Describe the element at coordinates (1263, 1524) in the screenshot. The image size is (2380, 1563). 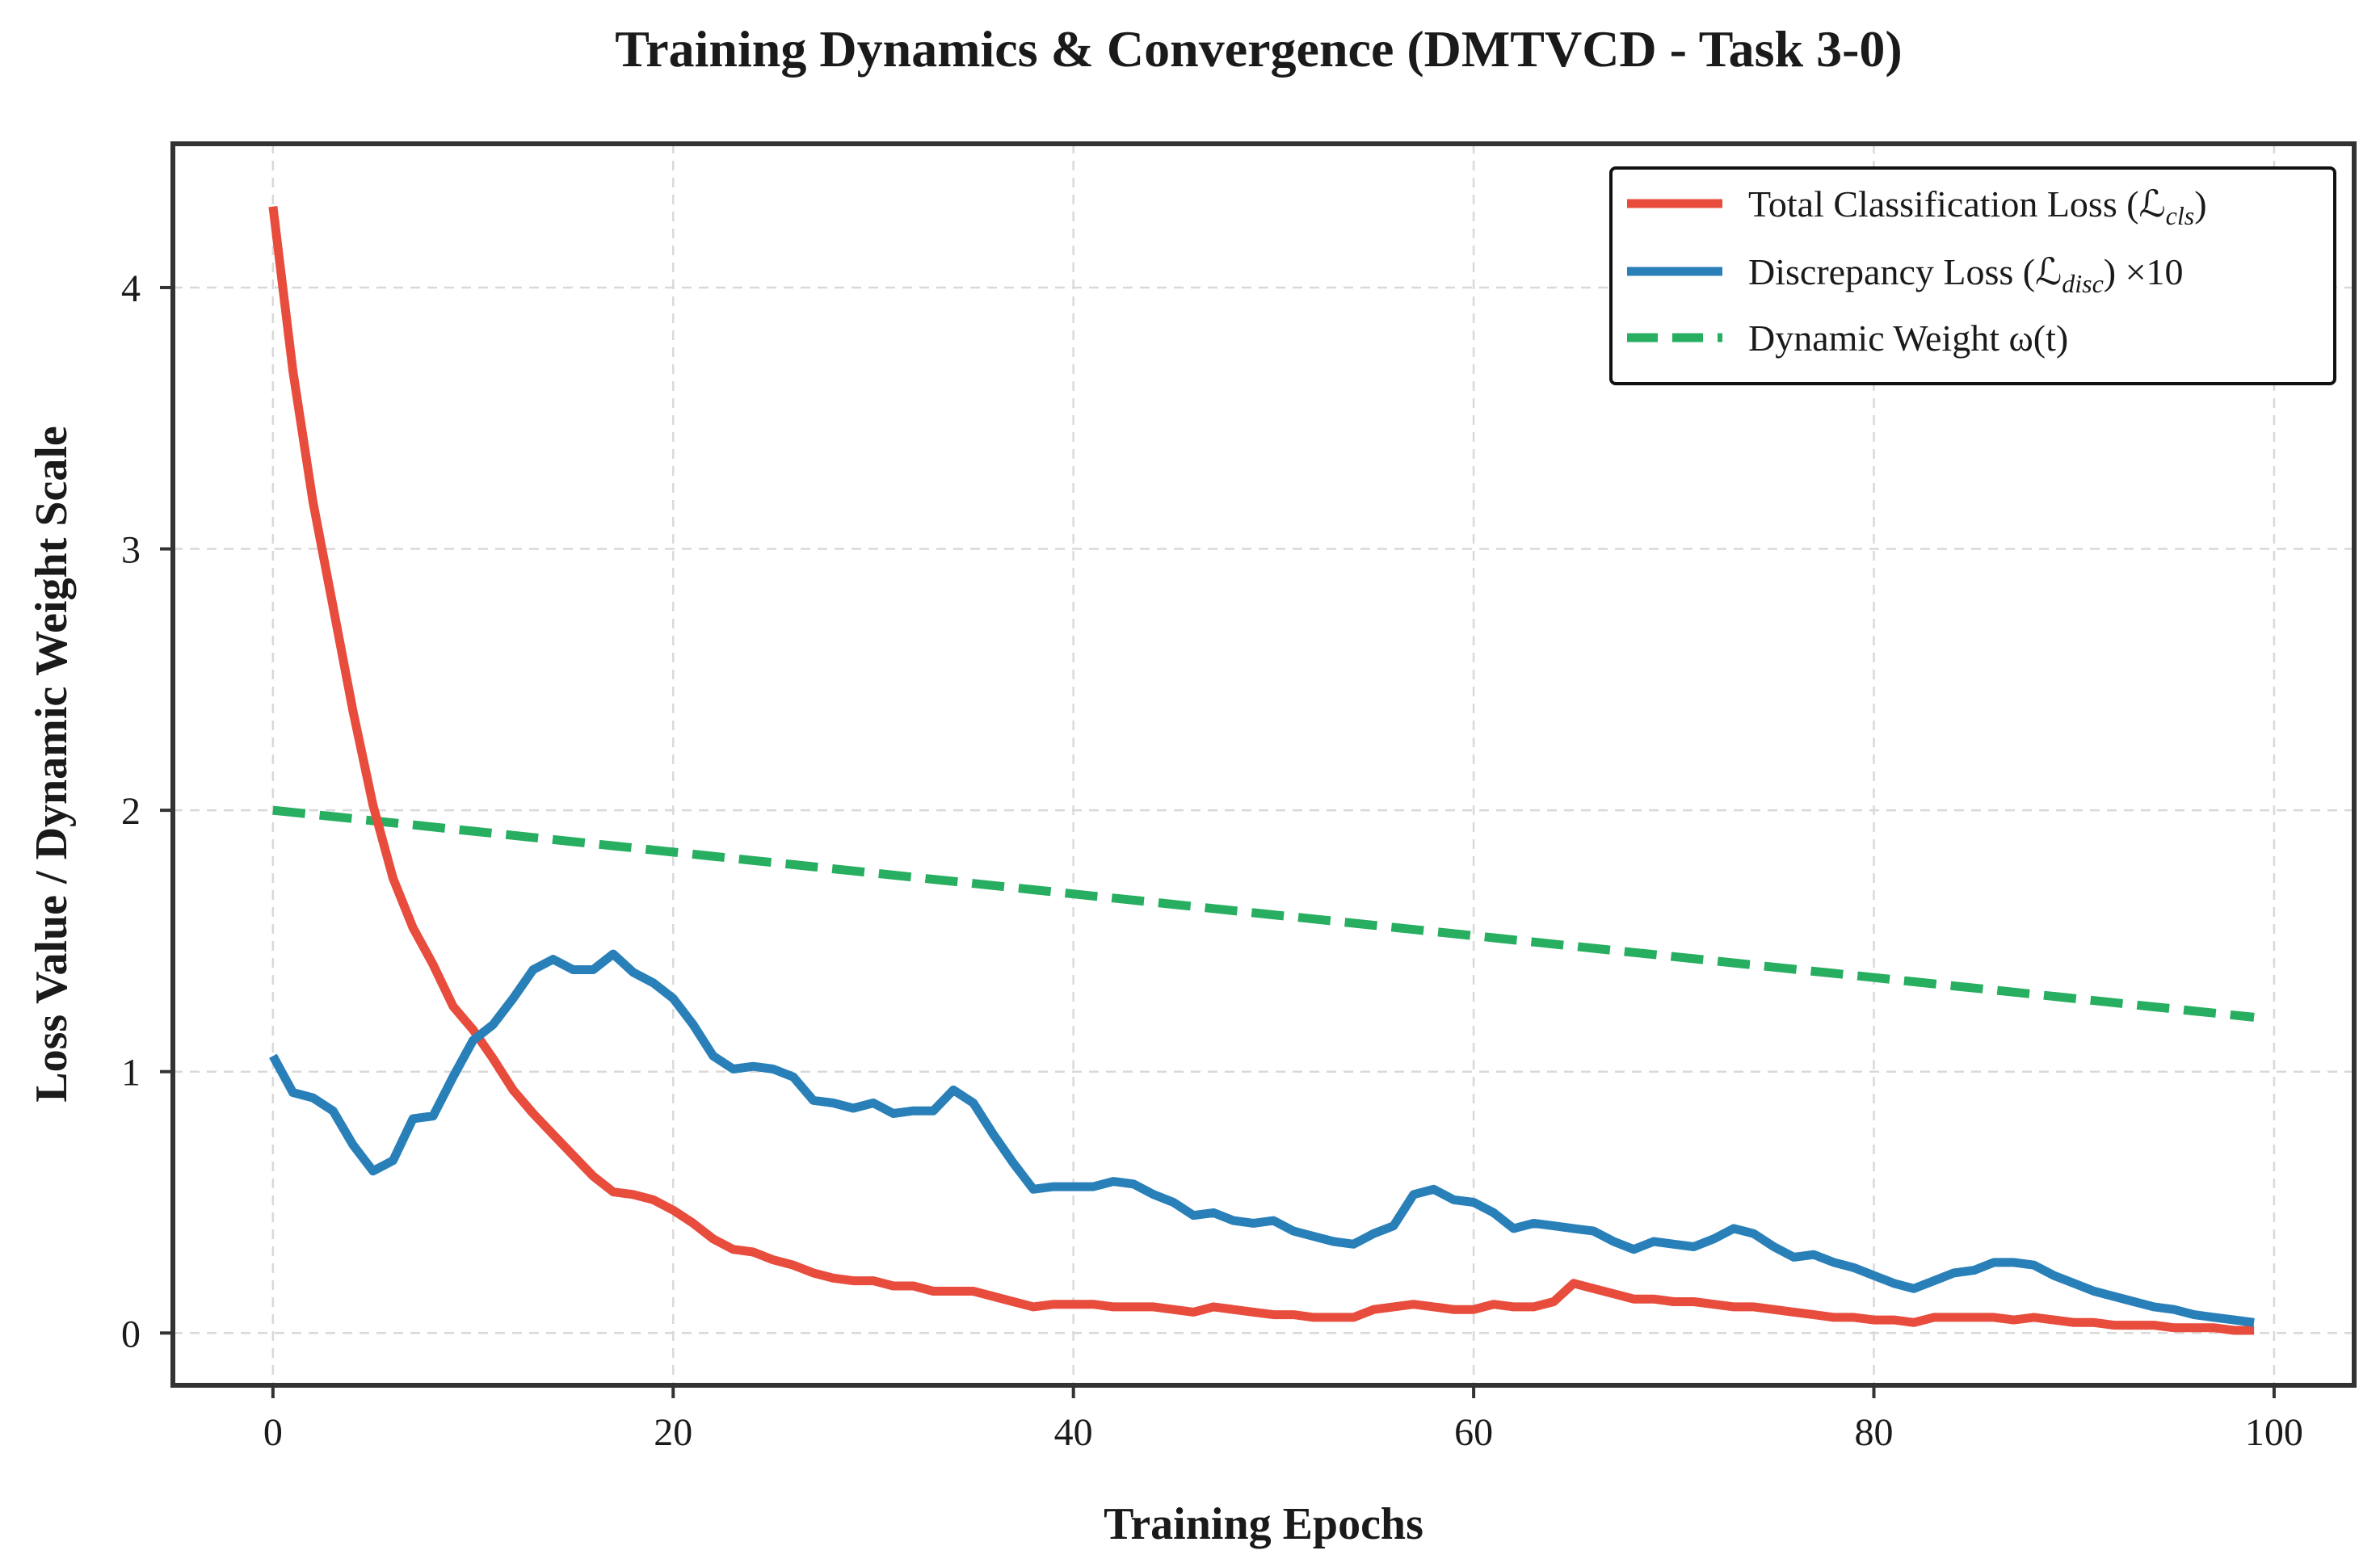
I see `x-axis-label: Training Epochs` at that location.